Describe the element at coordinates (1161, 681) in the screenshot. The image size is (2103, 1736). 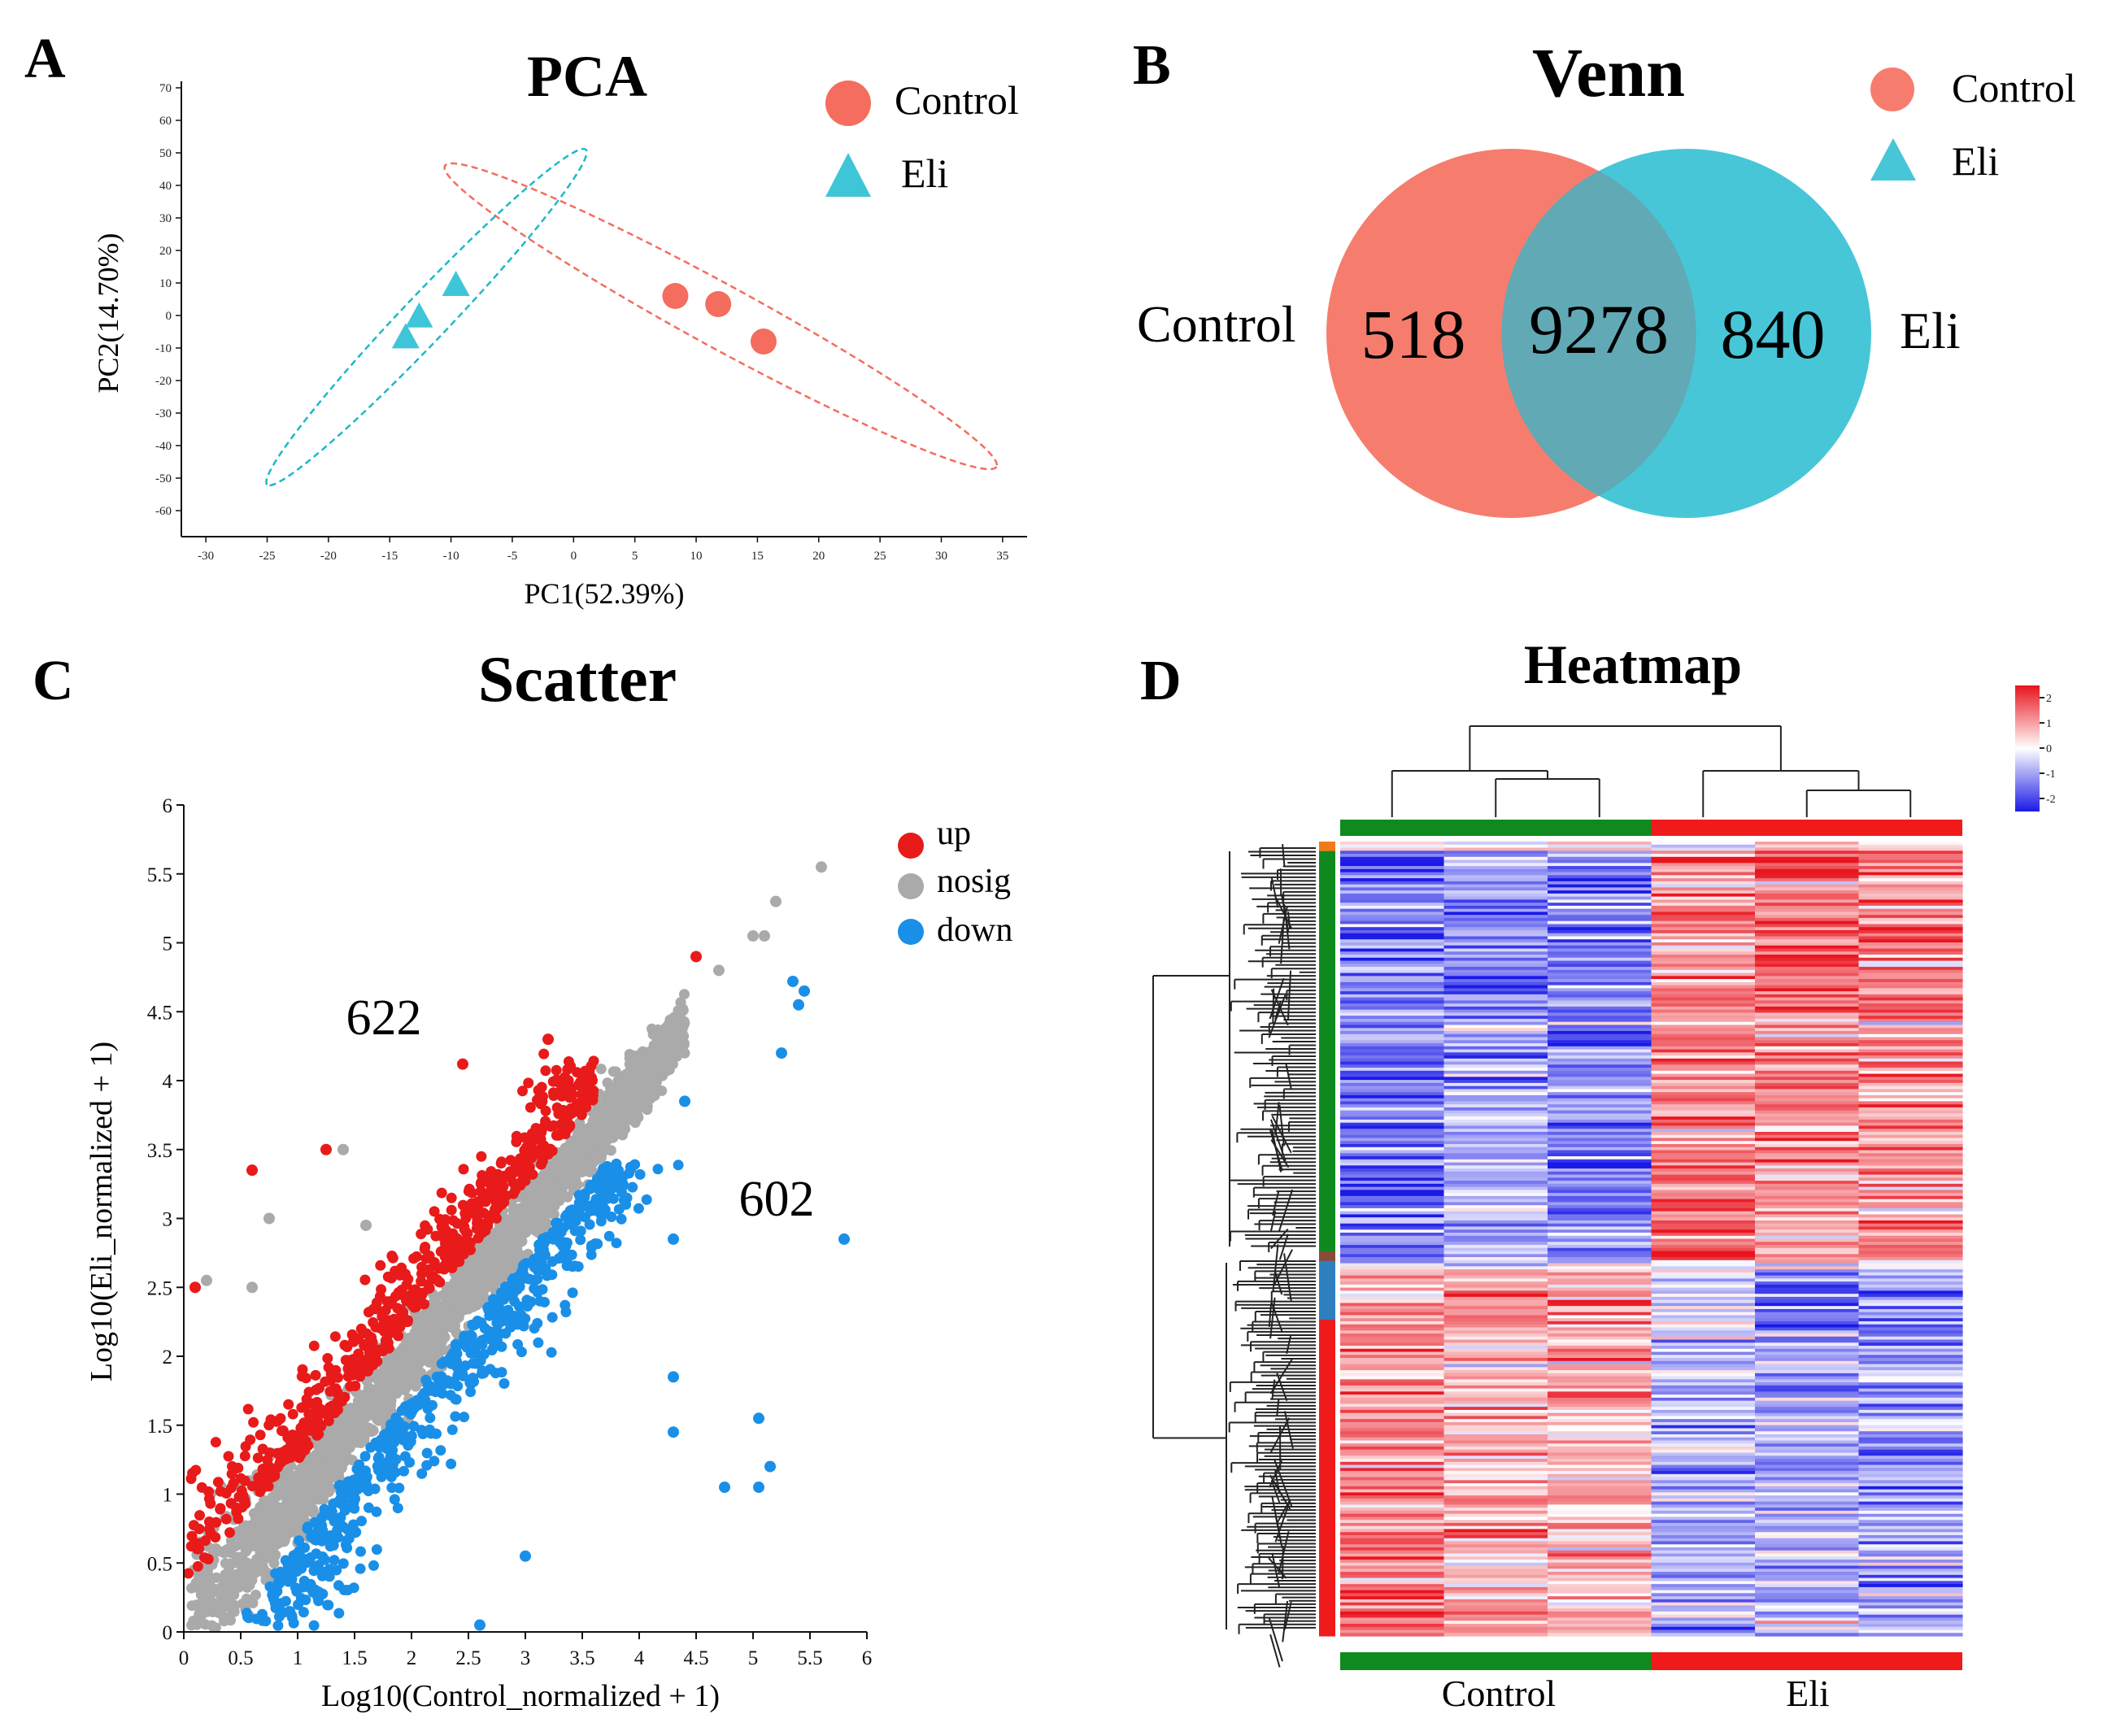
I see `panel-label-d: D` at that location.